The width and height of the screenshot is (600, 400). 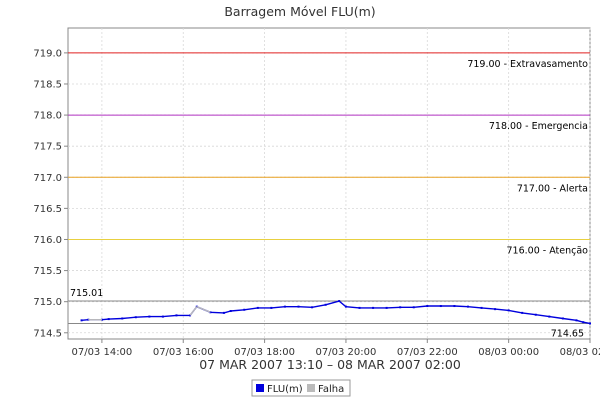 I want to click on reference-line-label: 716.00 - Atenção, so click(x=548, y=250).